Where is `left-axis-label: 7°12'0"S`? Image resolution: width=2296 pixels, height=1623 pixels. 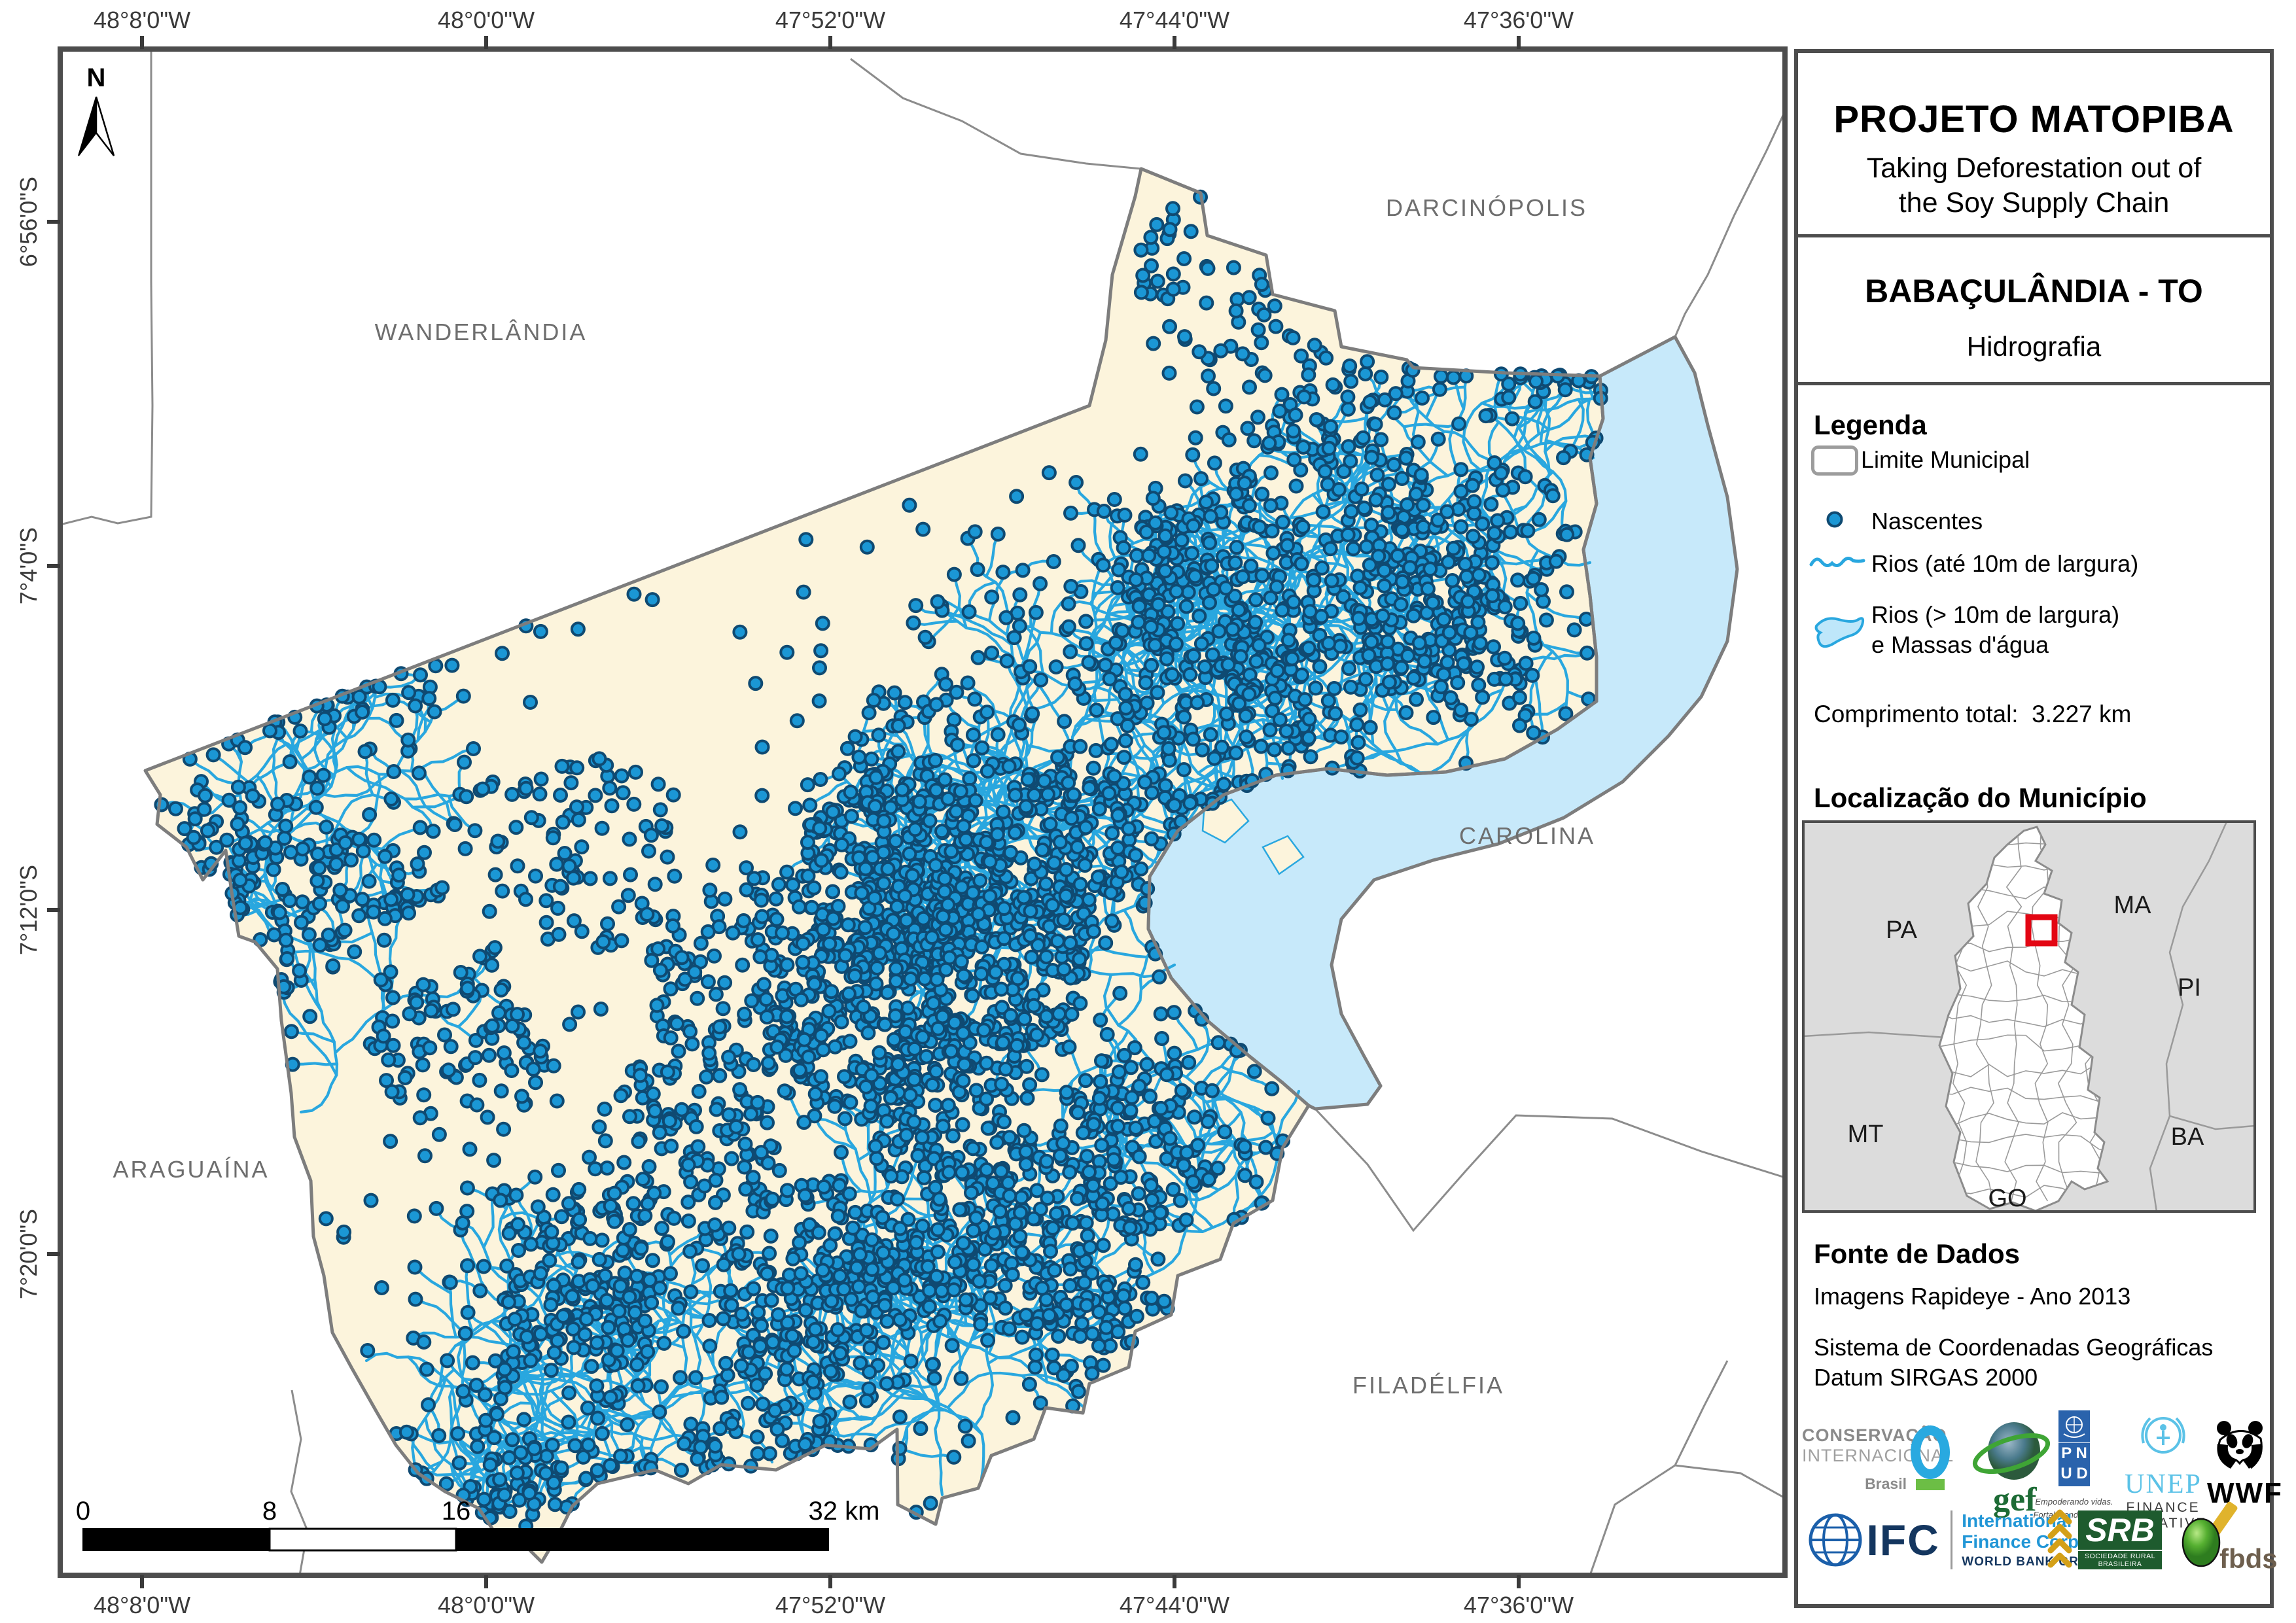 left-axis-label: 7°12'0"S is located at coordinates (28, 910).